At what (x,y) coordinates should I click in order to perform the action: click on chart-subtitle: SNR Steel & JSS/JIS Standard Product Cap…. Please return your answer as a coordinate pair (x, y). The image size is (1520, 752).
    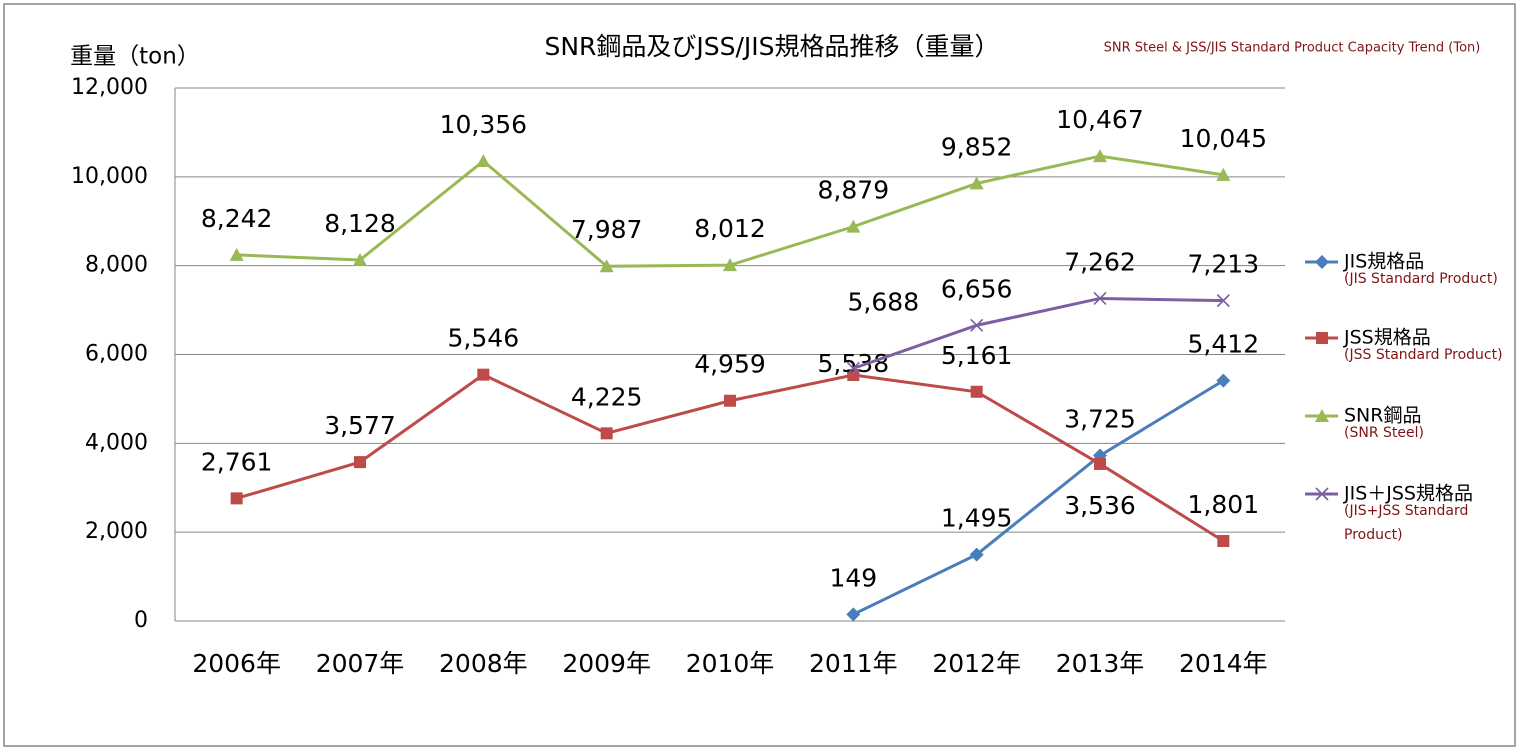
    Looking at the image, I should click on (1292, 48).